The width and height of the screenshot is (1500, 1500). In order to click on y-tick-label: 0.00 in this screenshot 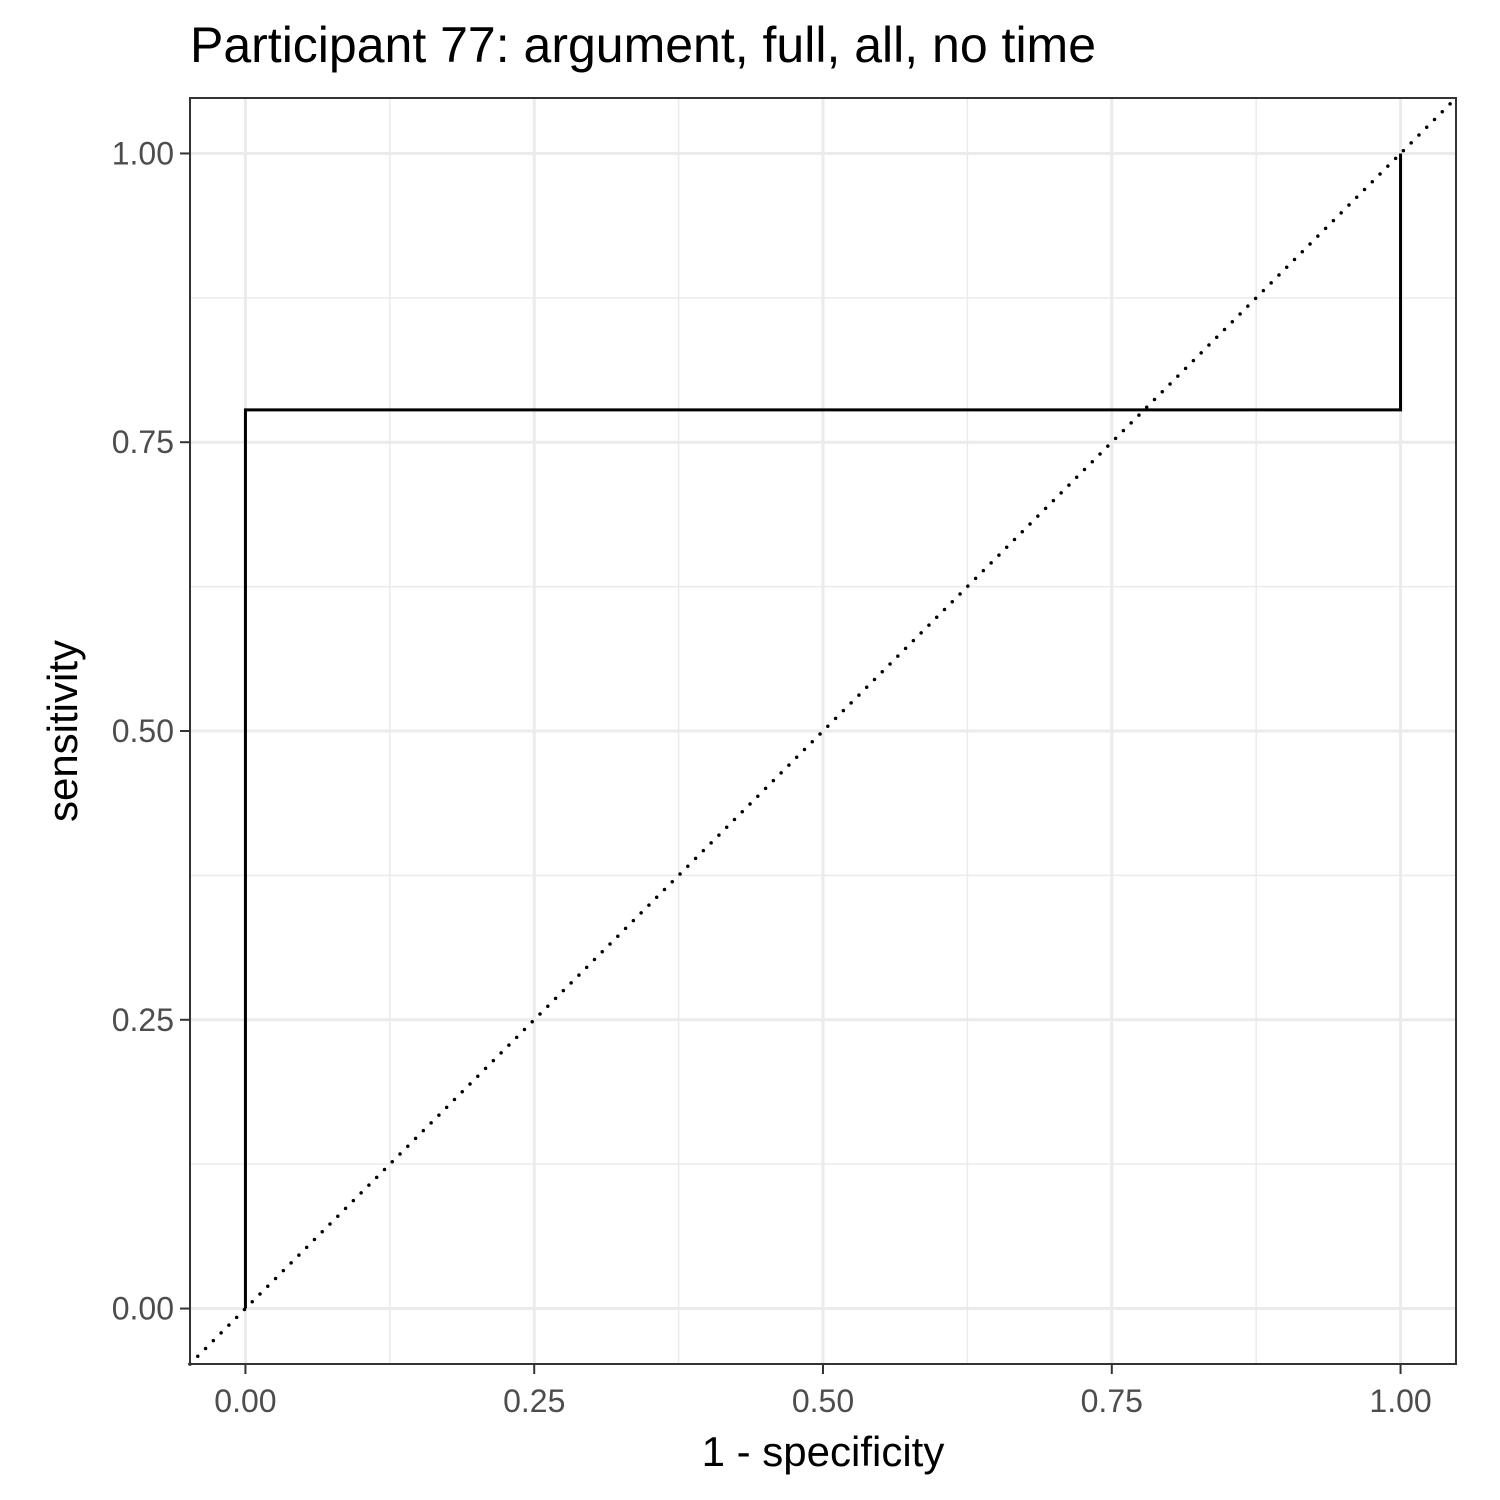, I will do `click(143, 1309)`.